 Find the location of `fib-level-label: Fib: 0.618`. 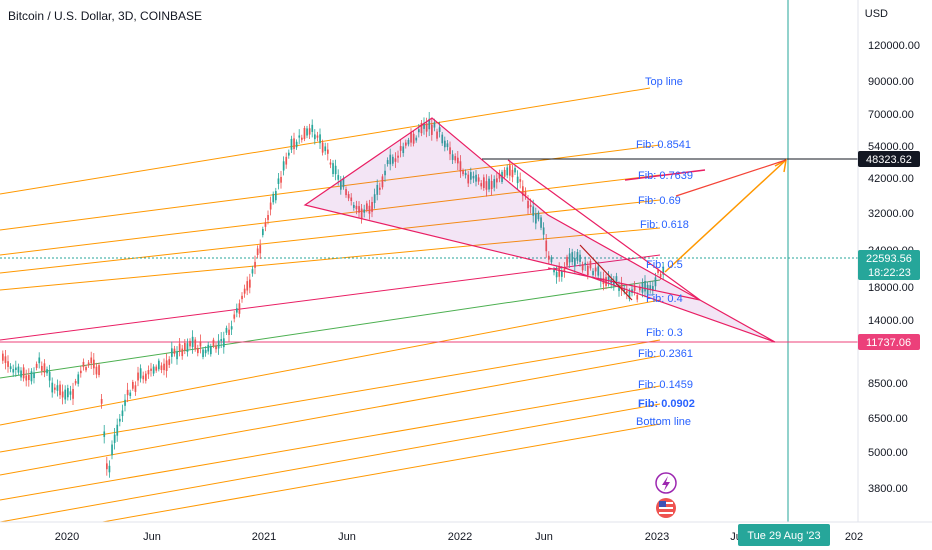

fib-level-label: Fib: 0.618 is located at coordinates (664, 225).